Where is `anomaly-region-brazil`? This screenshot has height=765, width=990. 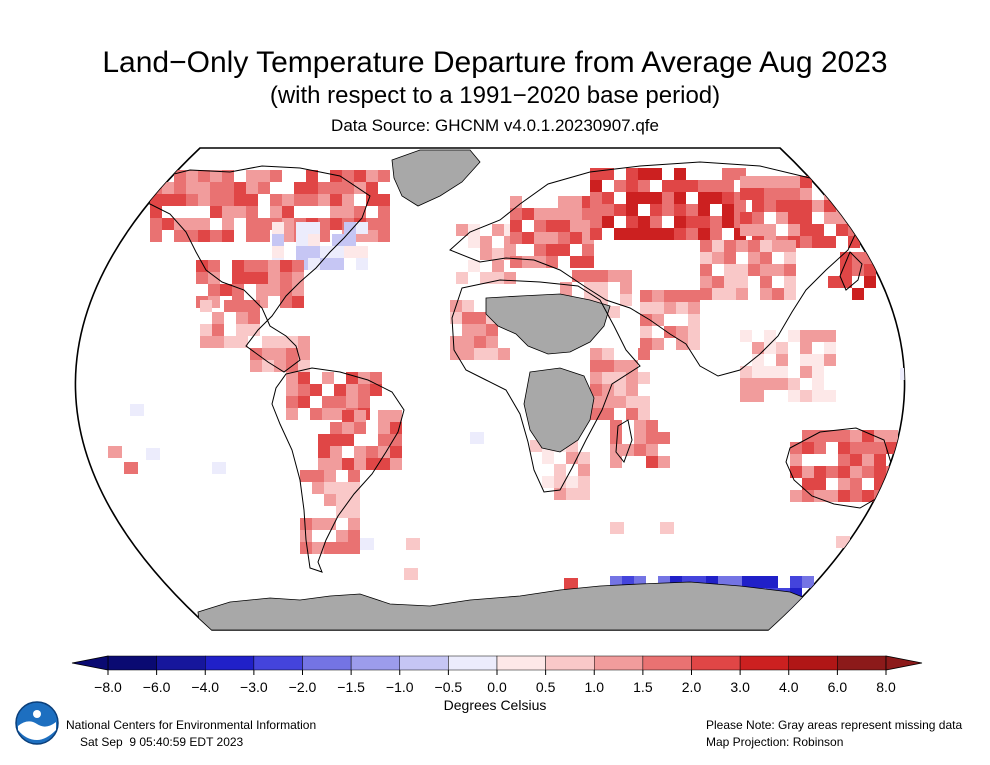 anomaly-region-brazil is located at coordinates (360, 440).